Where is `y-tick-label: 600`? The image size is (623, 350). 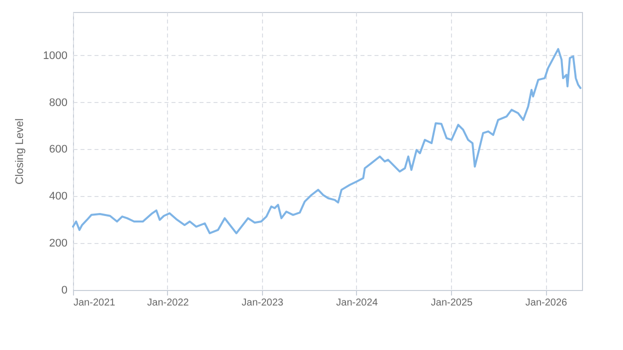 y-tick-label: 600 is located at coordinates (58, 150).